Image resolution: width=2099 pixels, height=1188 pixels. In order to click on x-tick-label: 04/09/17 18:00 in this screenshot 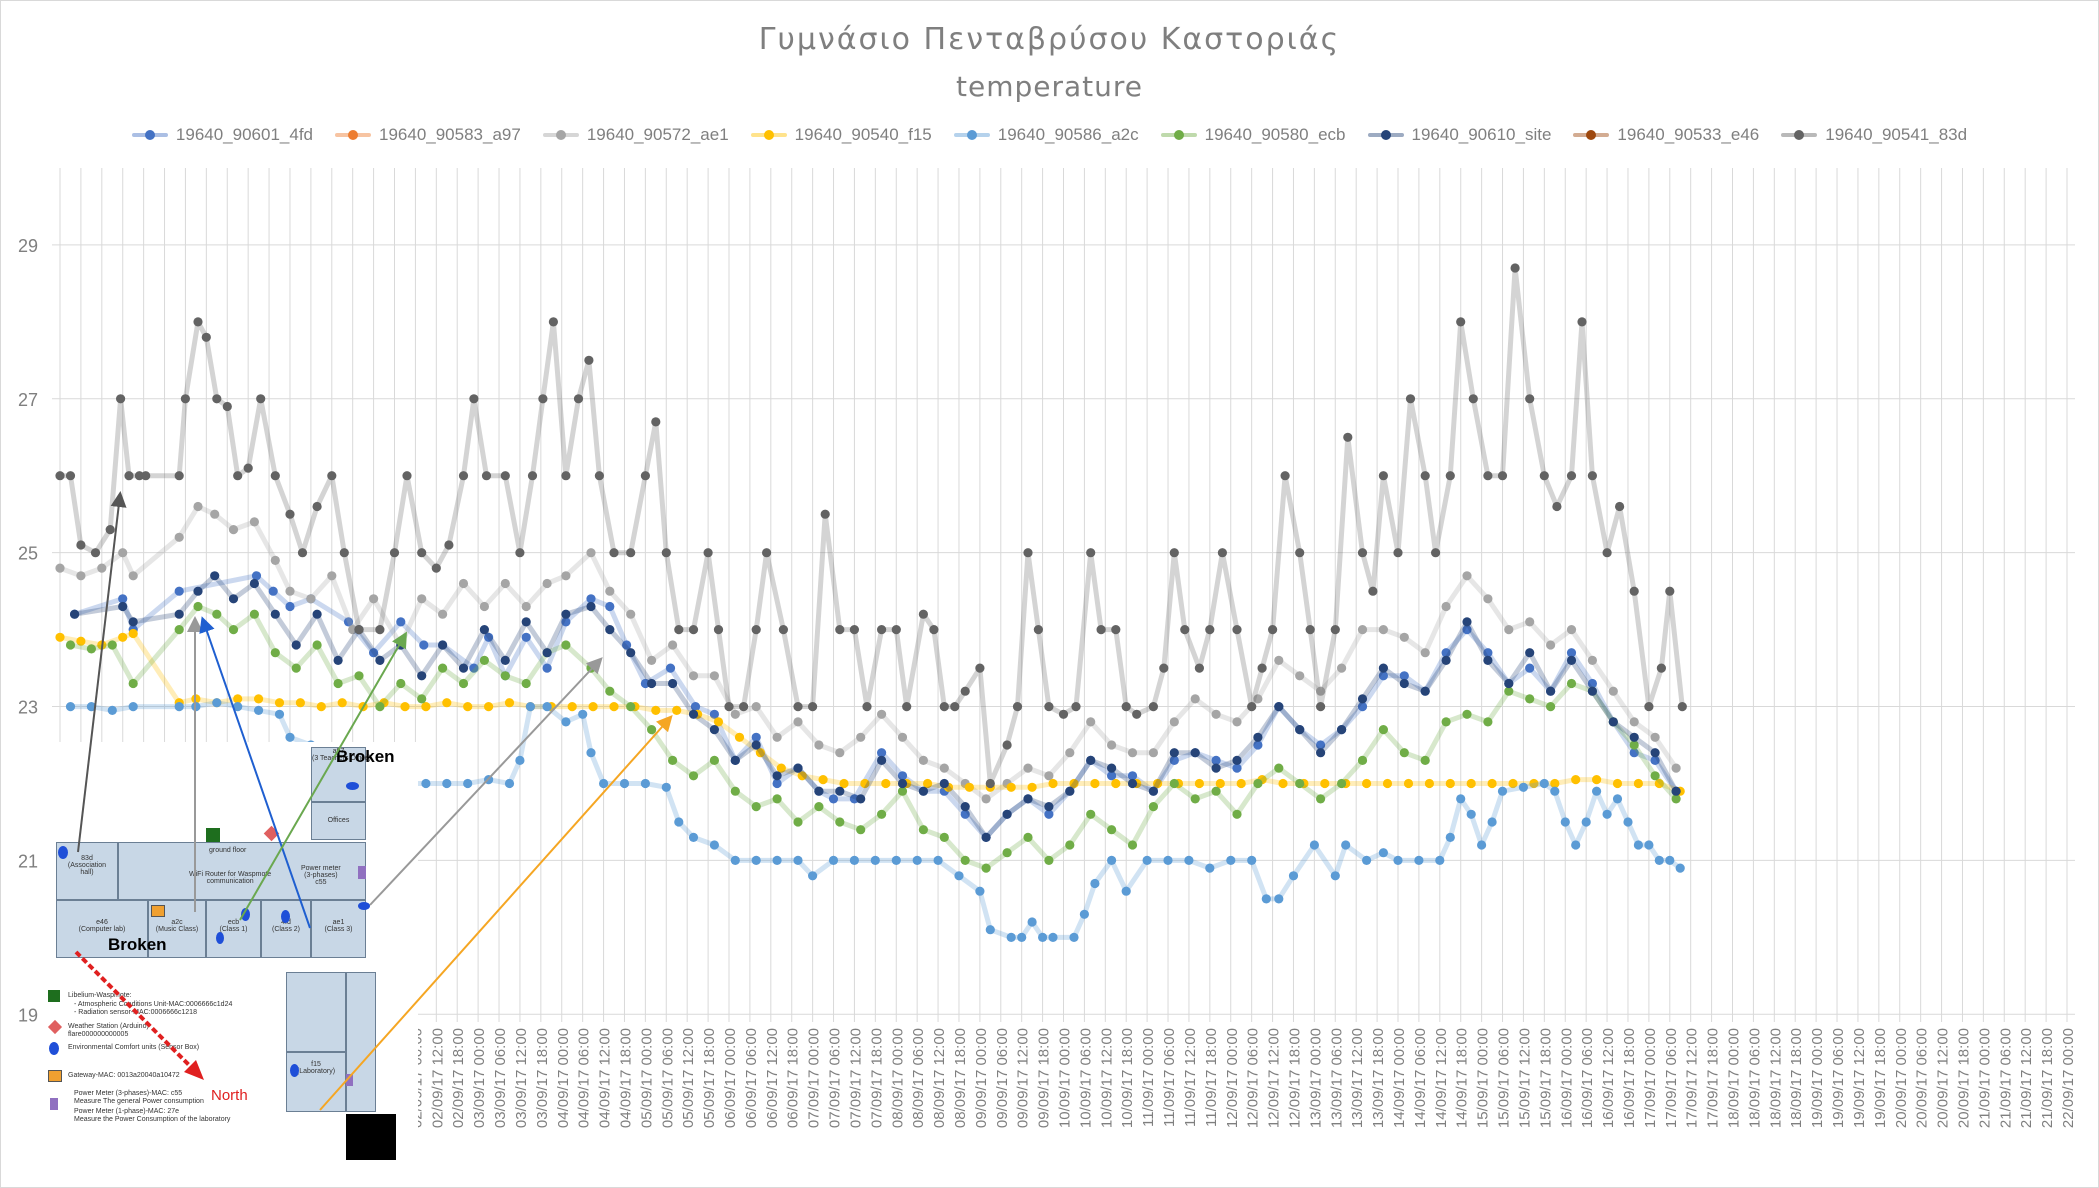, I will do `click(625, 1078)`.